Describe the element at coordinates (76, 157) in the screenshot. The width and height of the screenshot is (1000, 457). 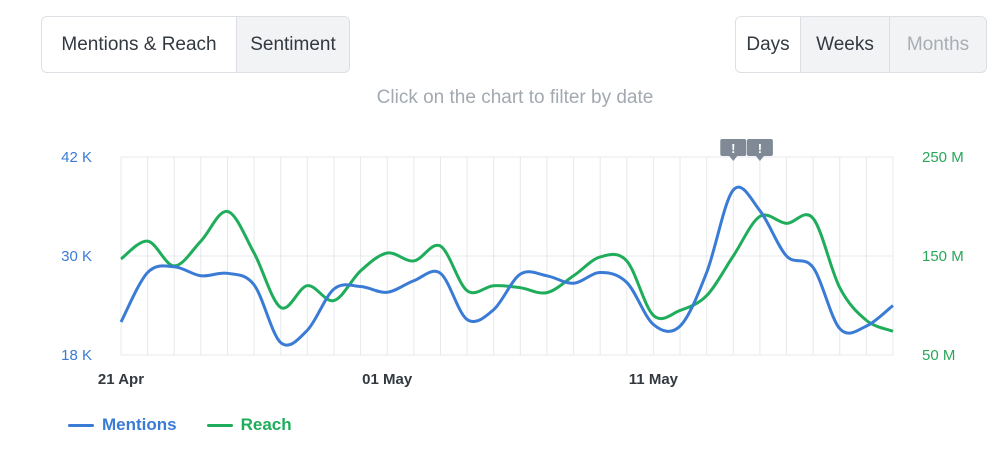
I see `y-left-tick-label: 42 K` at that location.